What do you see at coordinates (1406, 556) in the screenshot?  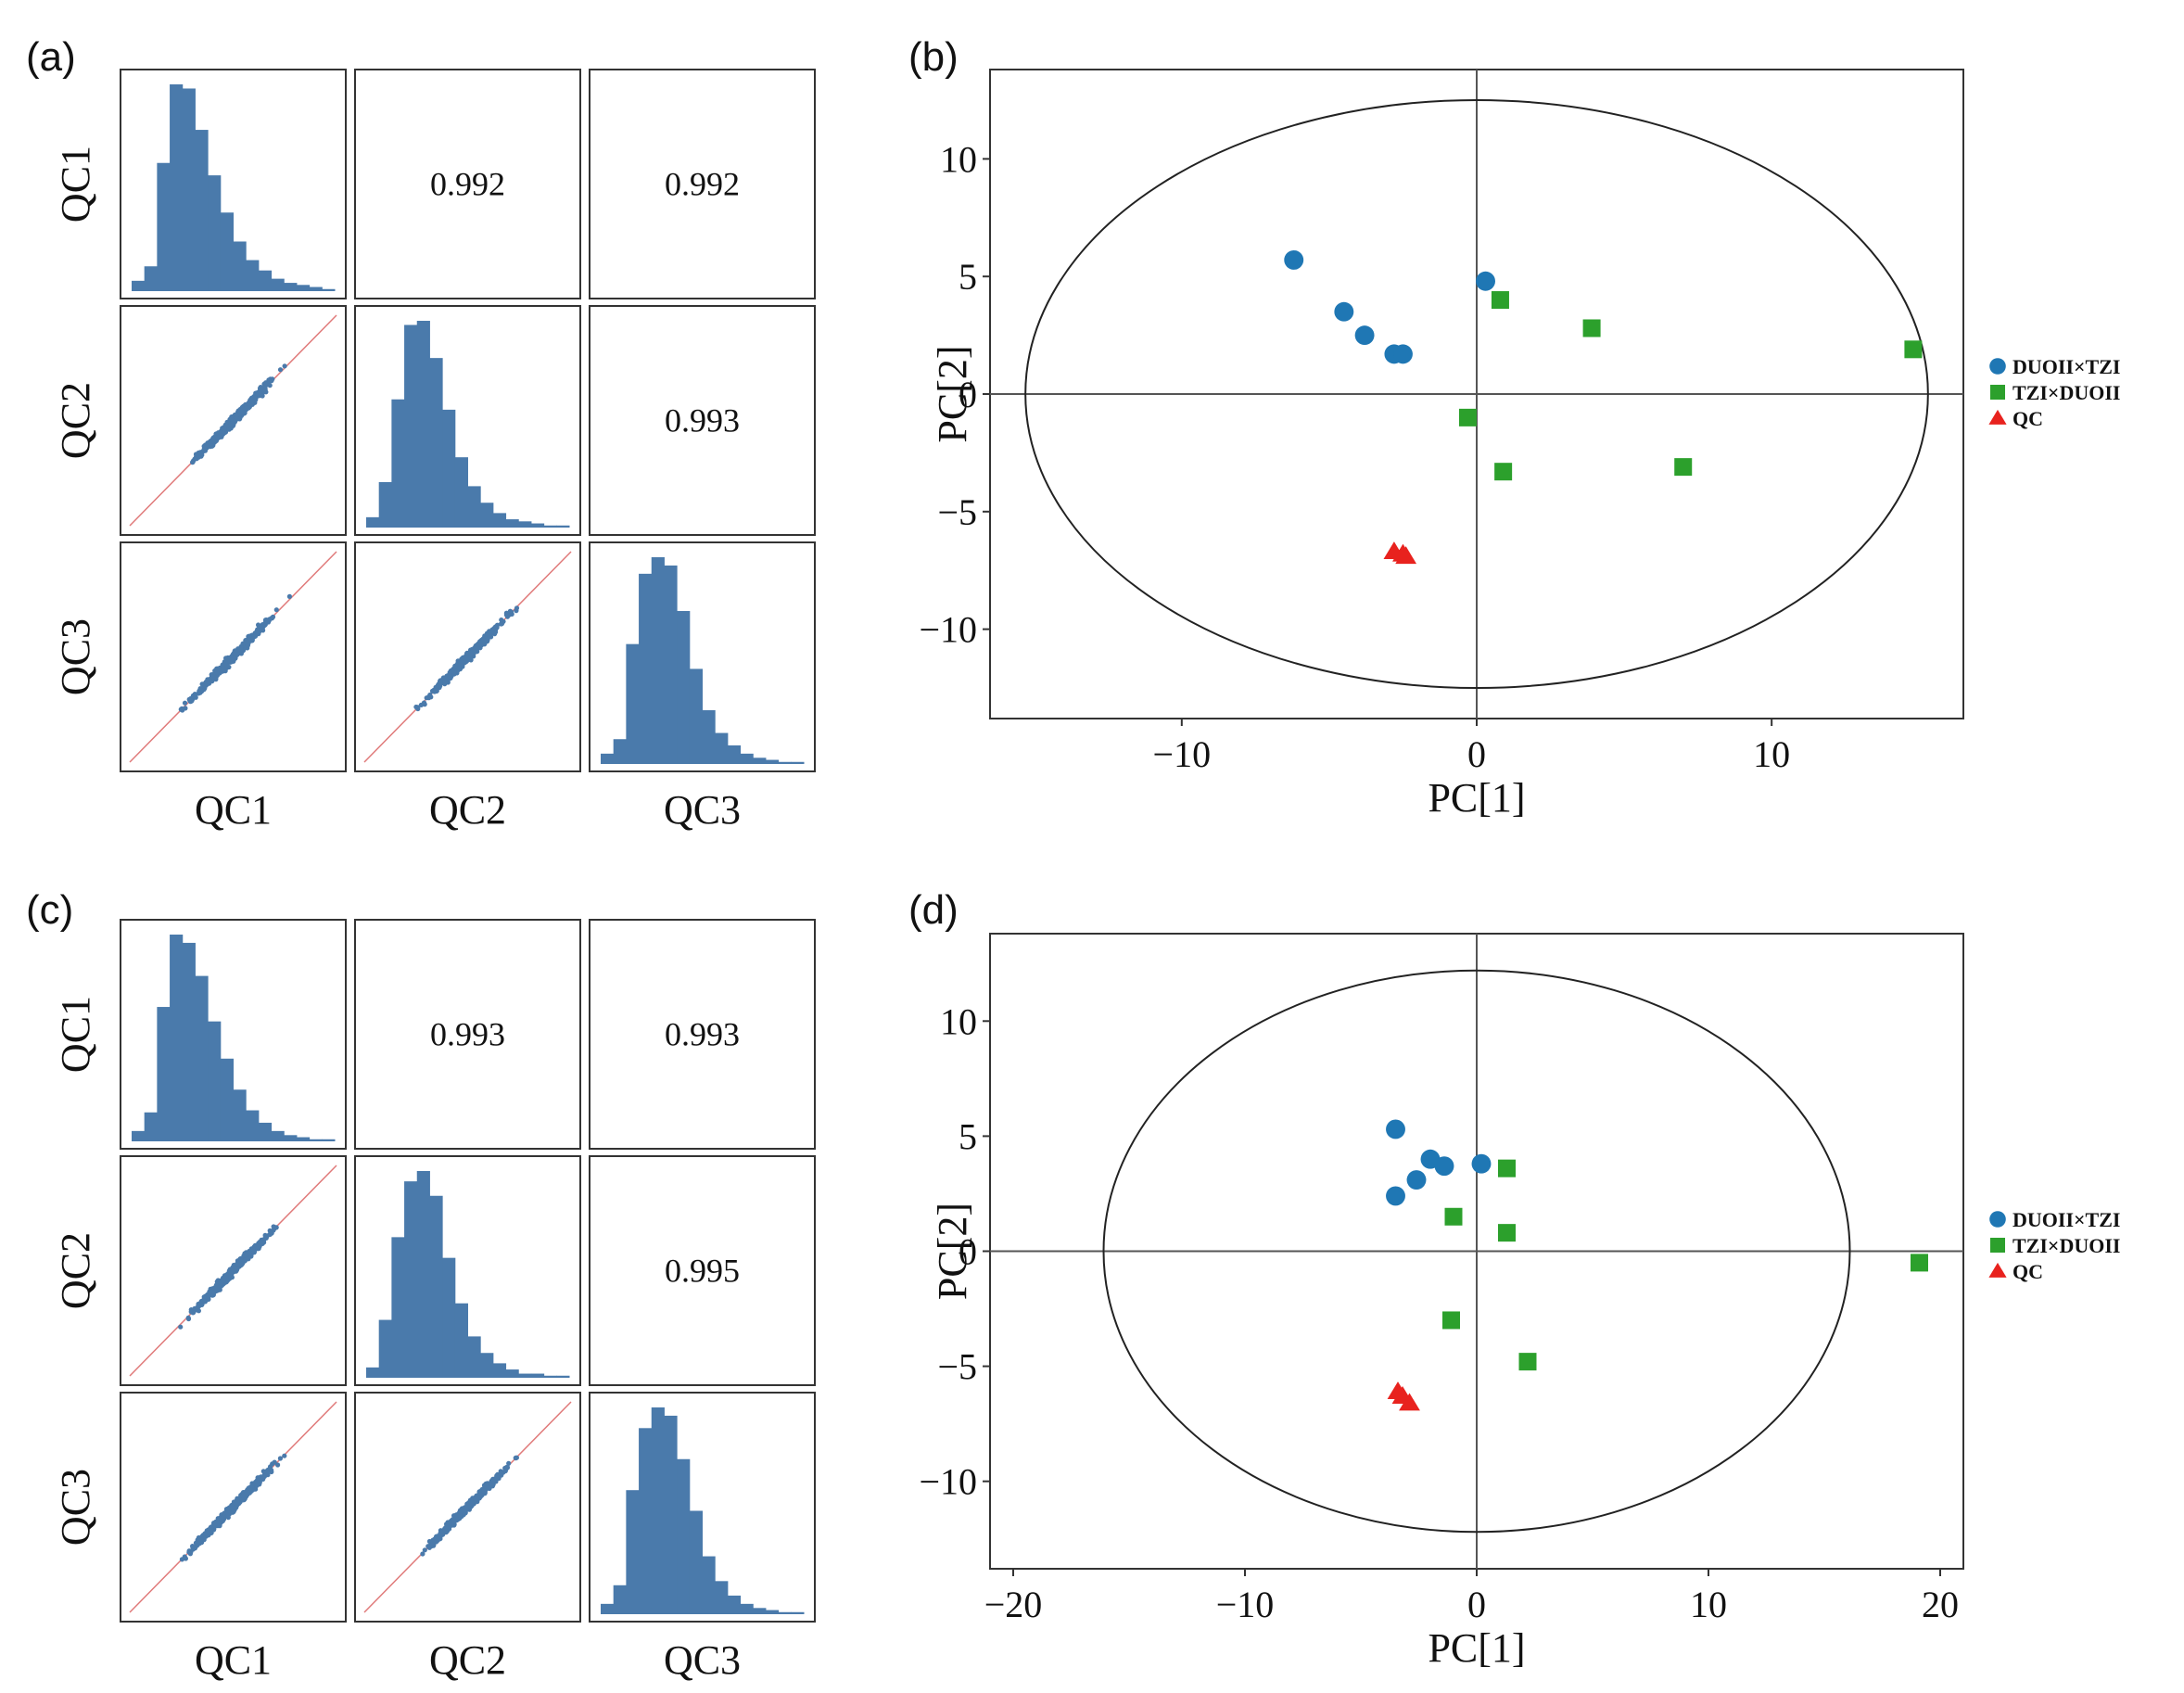 I see `triangle-marker` at bounding box center [1406, 556].